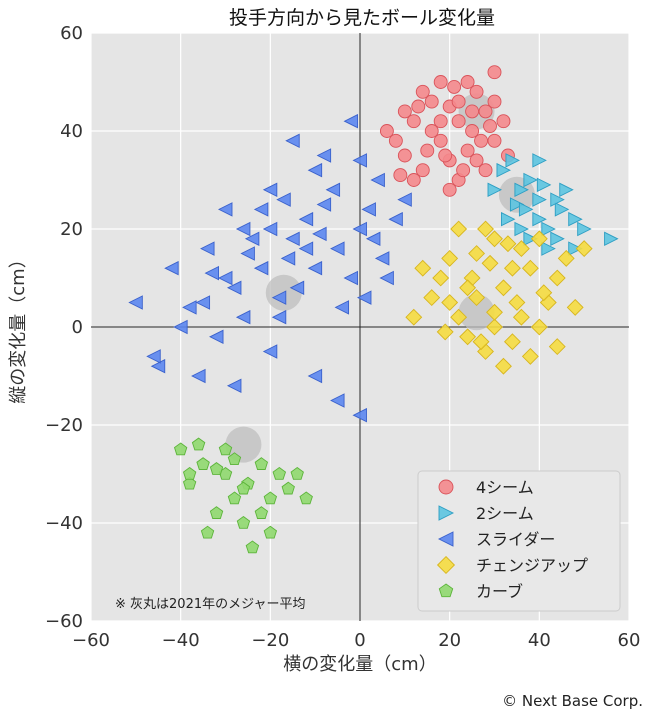 The height and width of the screenshot is (718, 655). What do you see at coordinates (449, 640) in the screenshot?
I see `x-tick-label: 20` at bounding box center [449, 640].